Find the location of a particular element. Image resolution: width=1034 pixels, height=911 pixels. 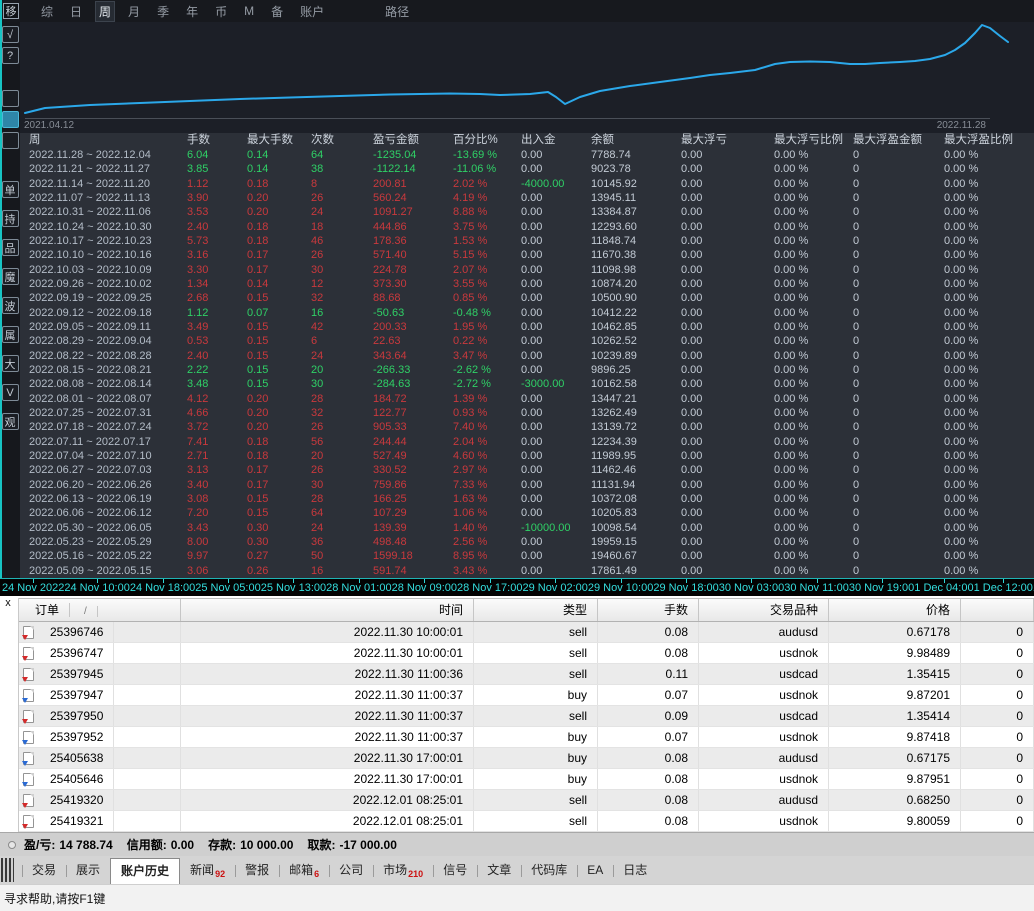

panel-tab: 交易 is located at coordinates (44, 871).